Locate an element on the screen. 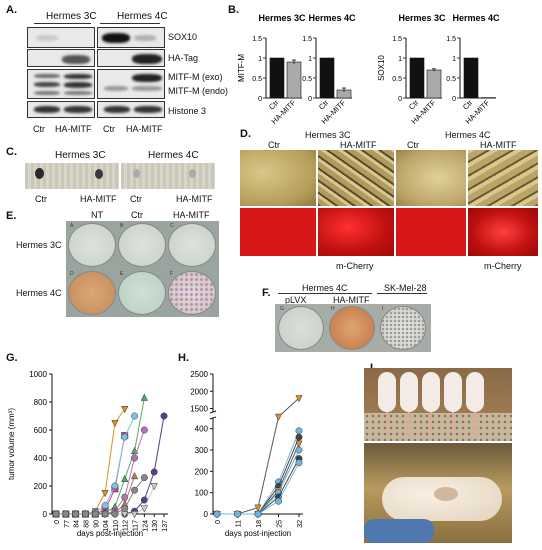 Image resolution: width=542 pixels, height=550 pixels. blot-strip-sox10-left is located at coordinates (61, 37).